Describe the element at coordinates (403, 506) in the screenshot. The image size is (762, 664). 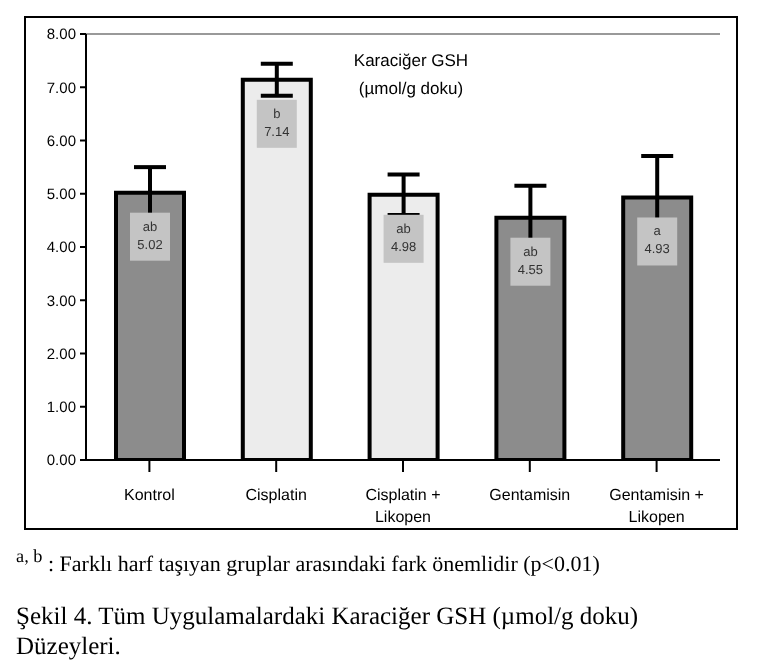
I see `x-tick-label: Cisplatin + Likopen` at that location.